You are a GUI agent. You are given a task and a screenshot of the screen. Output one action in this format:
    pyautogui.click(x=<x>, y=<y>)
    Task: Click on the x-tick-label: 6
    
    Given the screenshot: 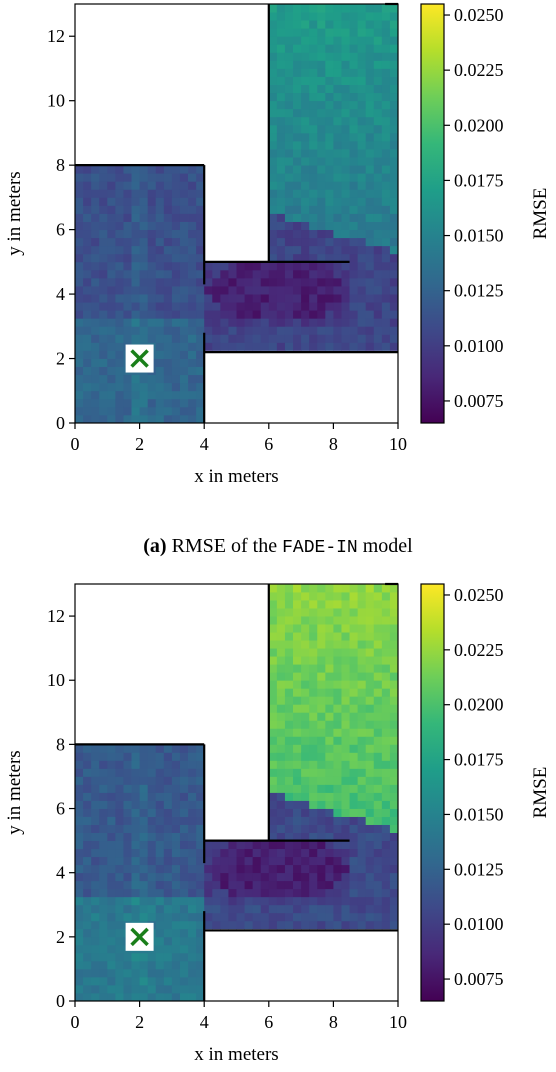 What is the action you would take?
    pyautogui.click(x=268, y=444)
    